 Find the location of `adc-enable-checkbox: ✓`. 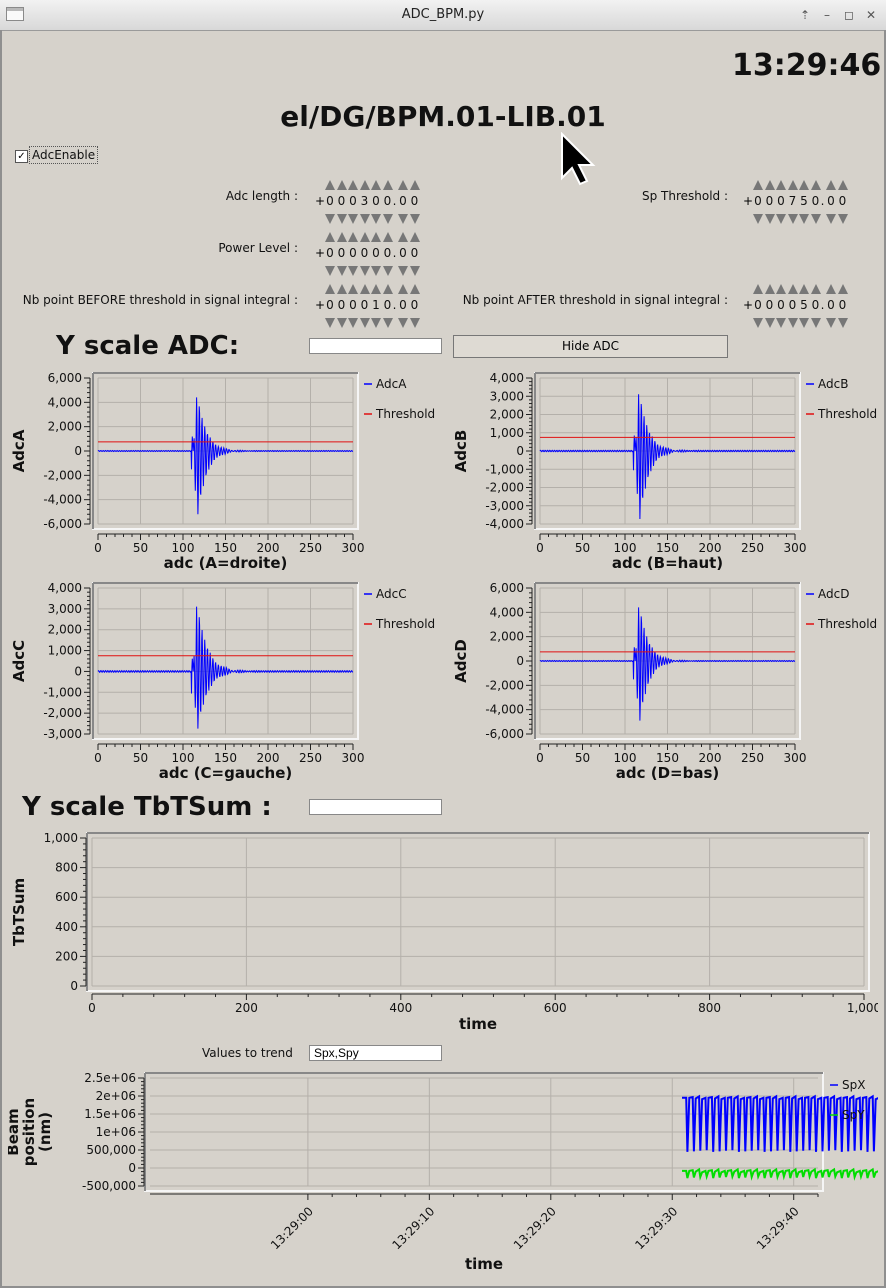

adc-enable-checkbox: ✓ is located at coordinates (21, 156).